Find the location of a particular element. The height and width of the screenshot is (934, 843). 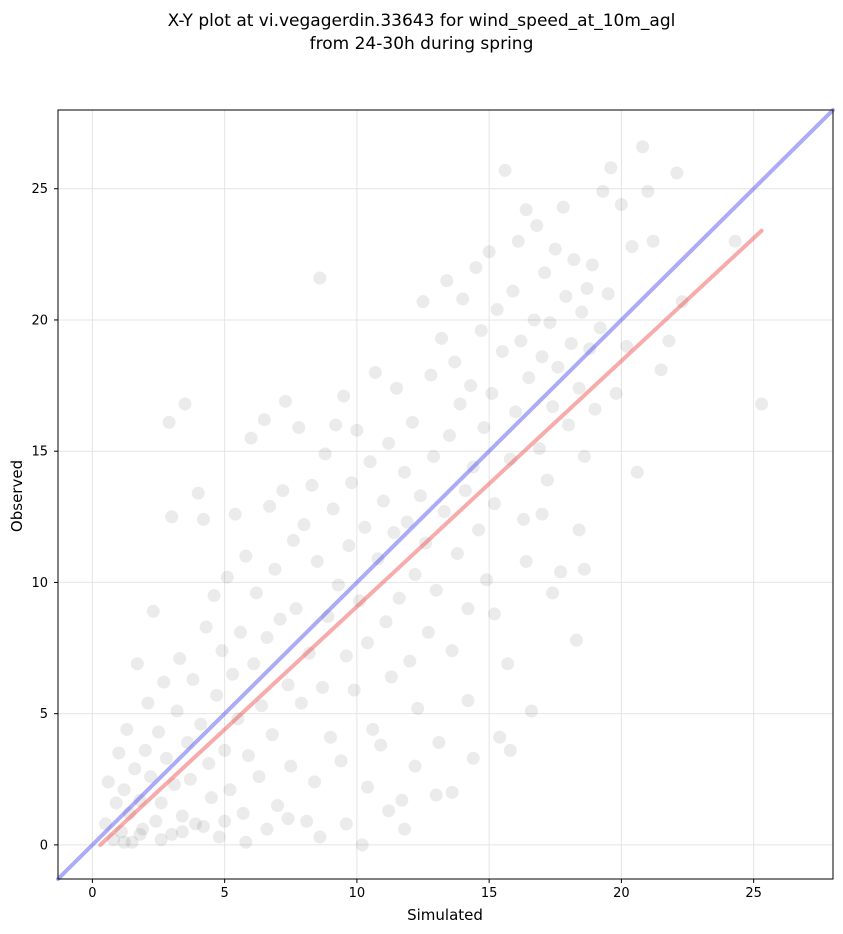

y-tick-label: 25 is located at coordinates (39, 189).